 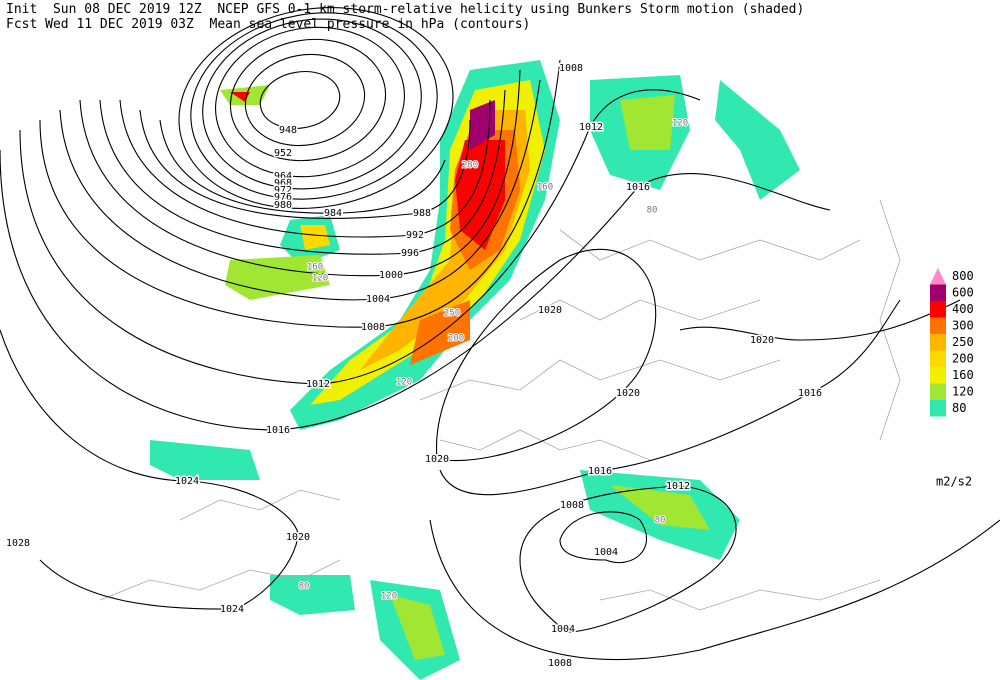 What do you see at coordinates (963, 375) in the screenshot?
I see `legend-label: 160` at bounding box center [963, 375].